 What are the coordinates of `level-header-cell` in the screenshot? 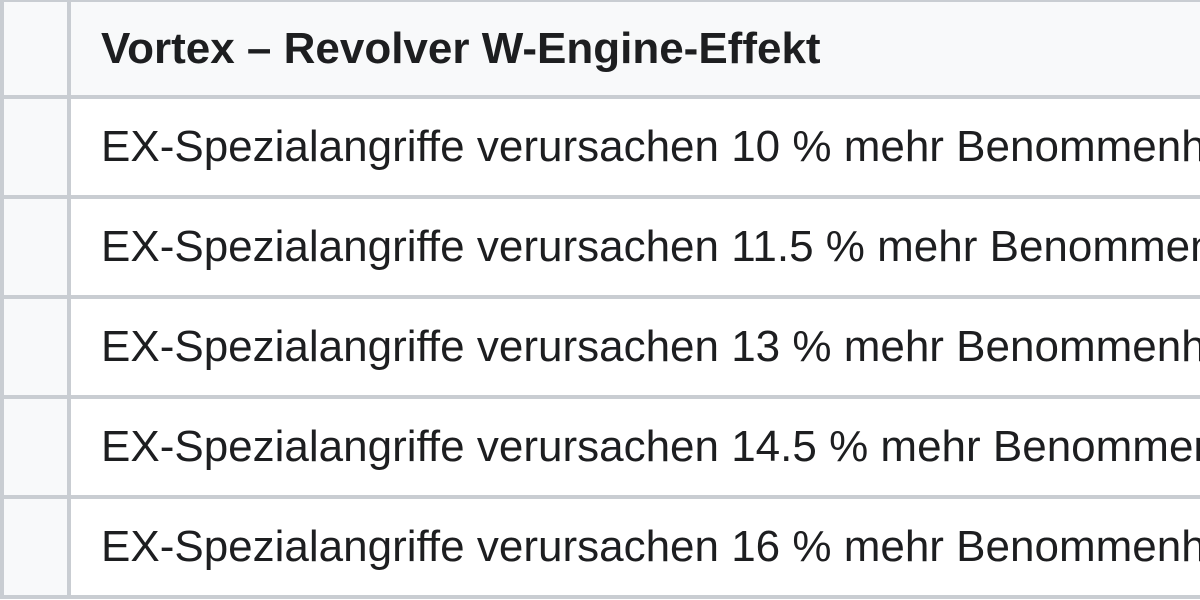 It's located at (35, 49).